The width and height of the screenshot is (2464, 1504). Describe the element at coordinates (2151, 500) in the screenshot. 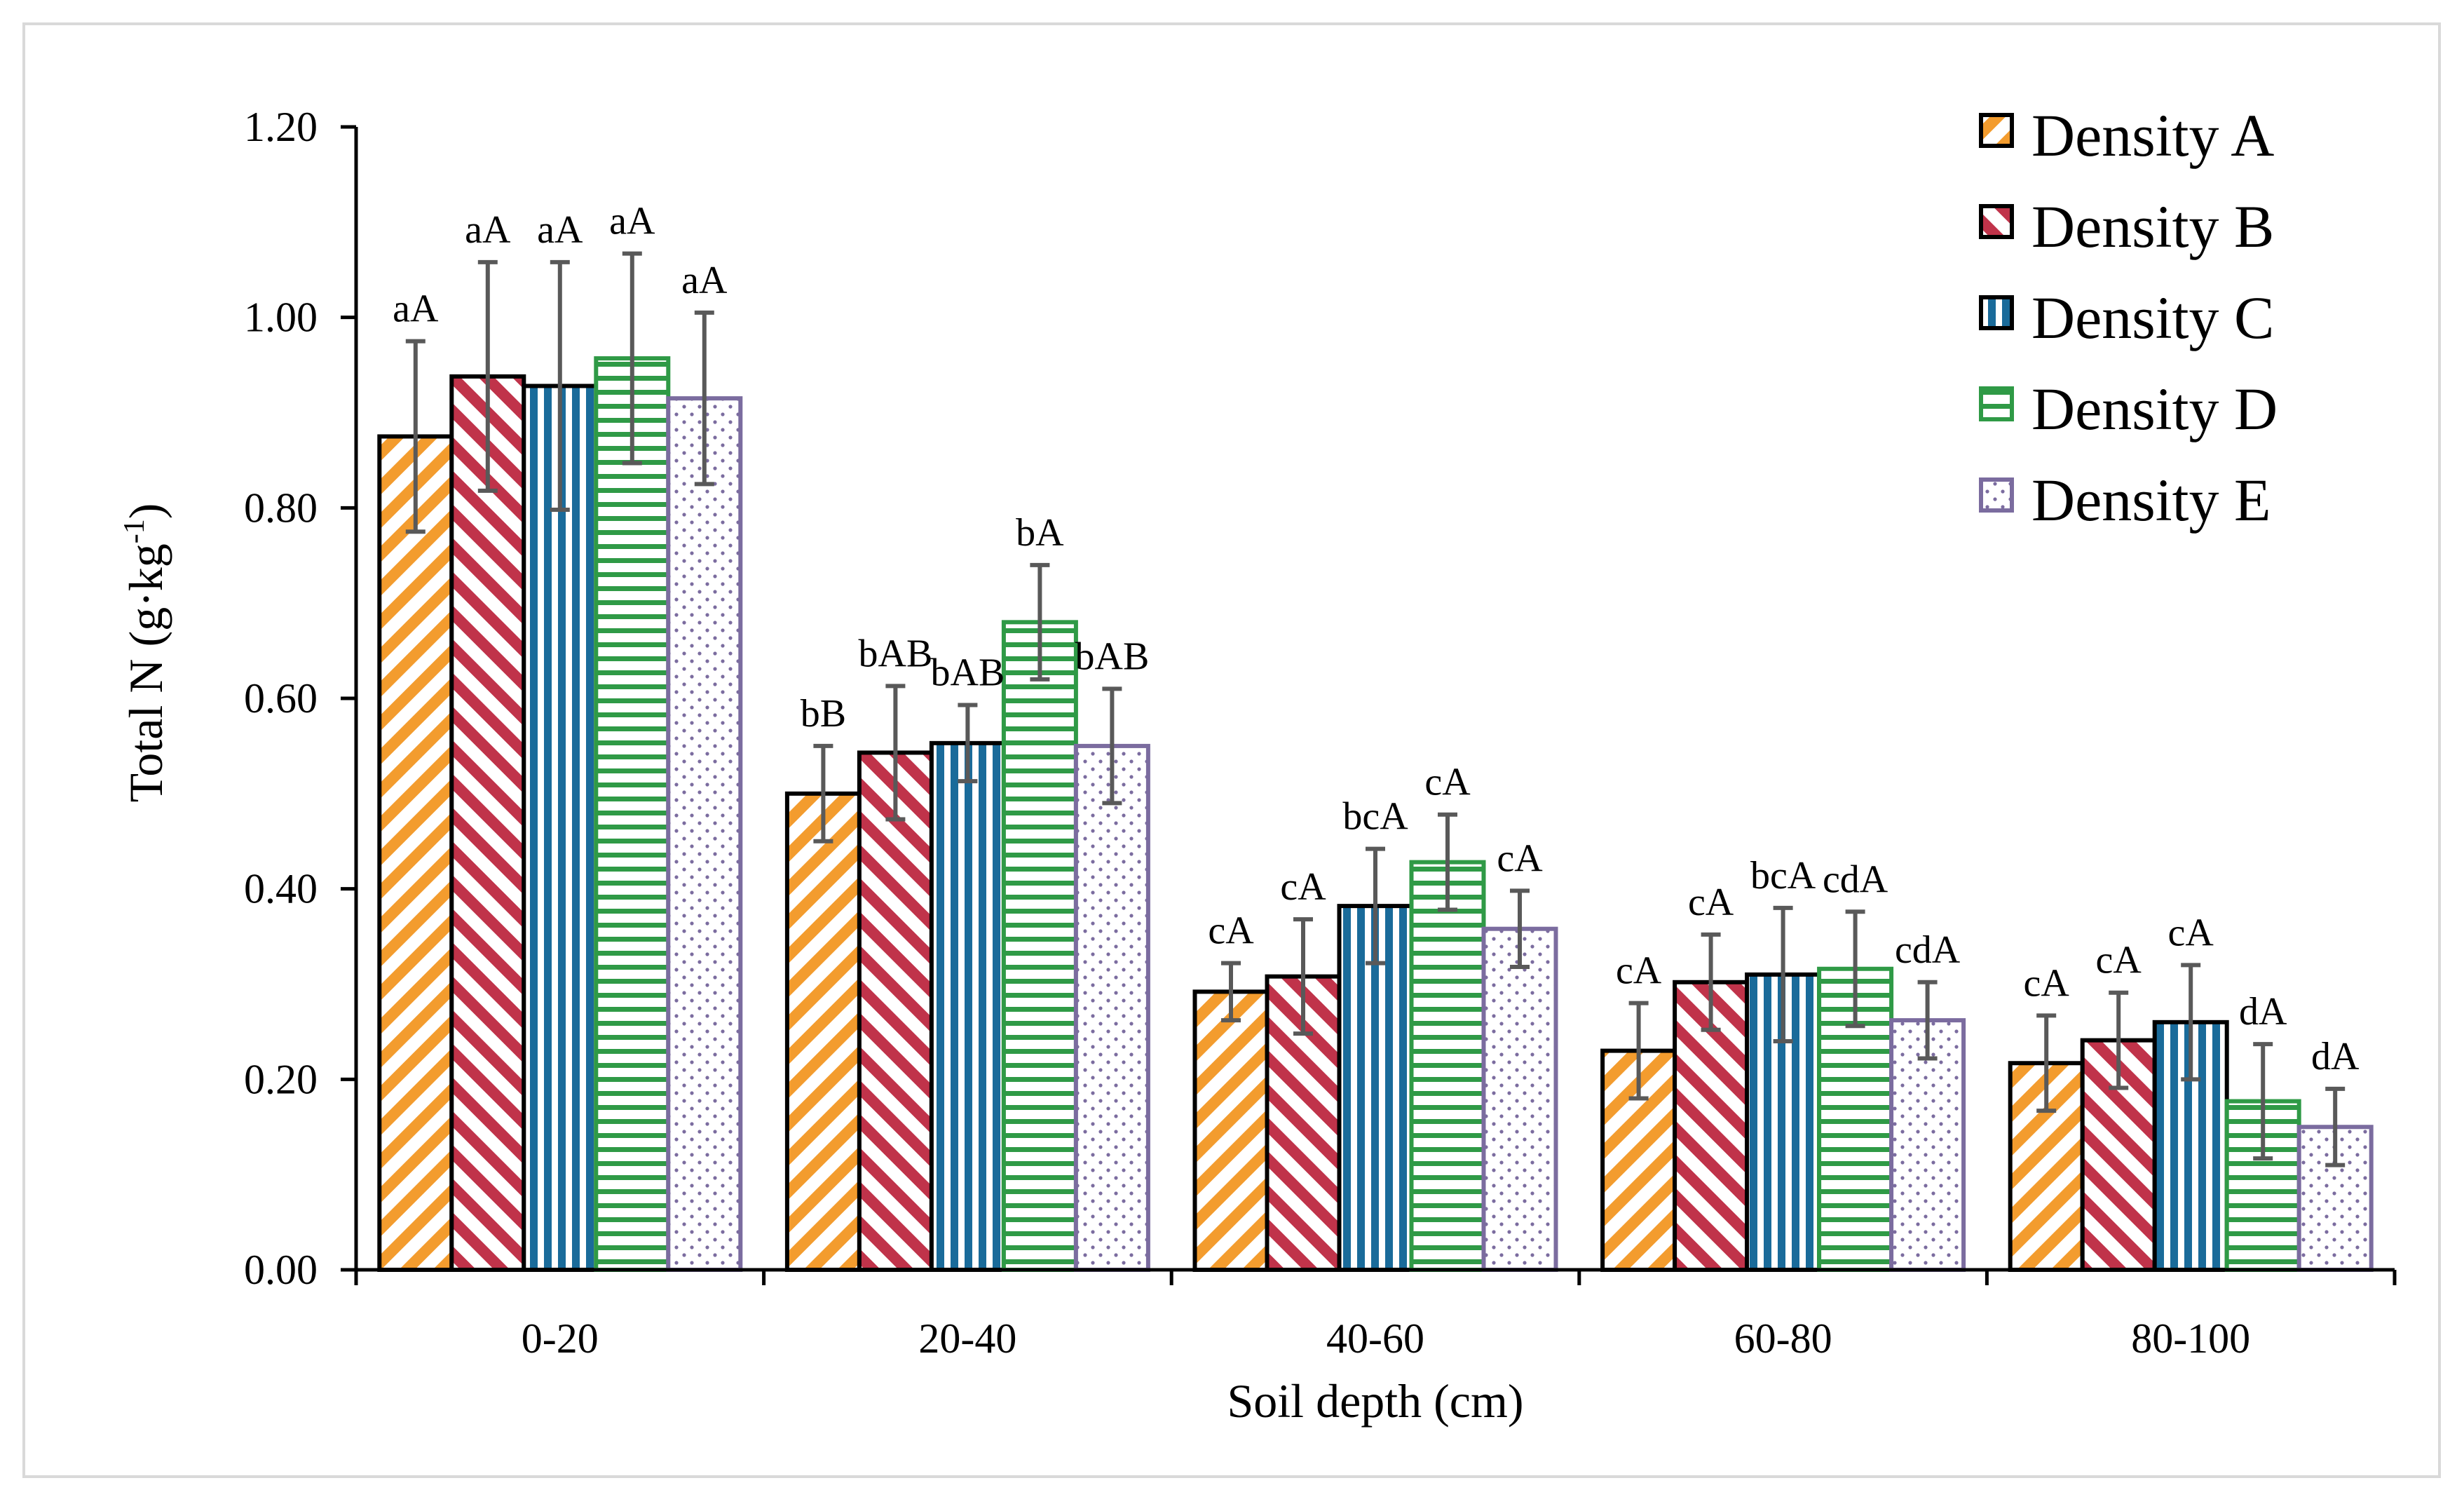

I see `legend-label: Density E` at that location.